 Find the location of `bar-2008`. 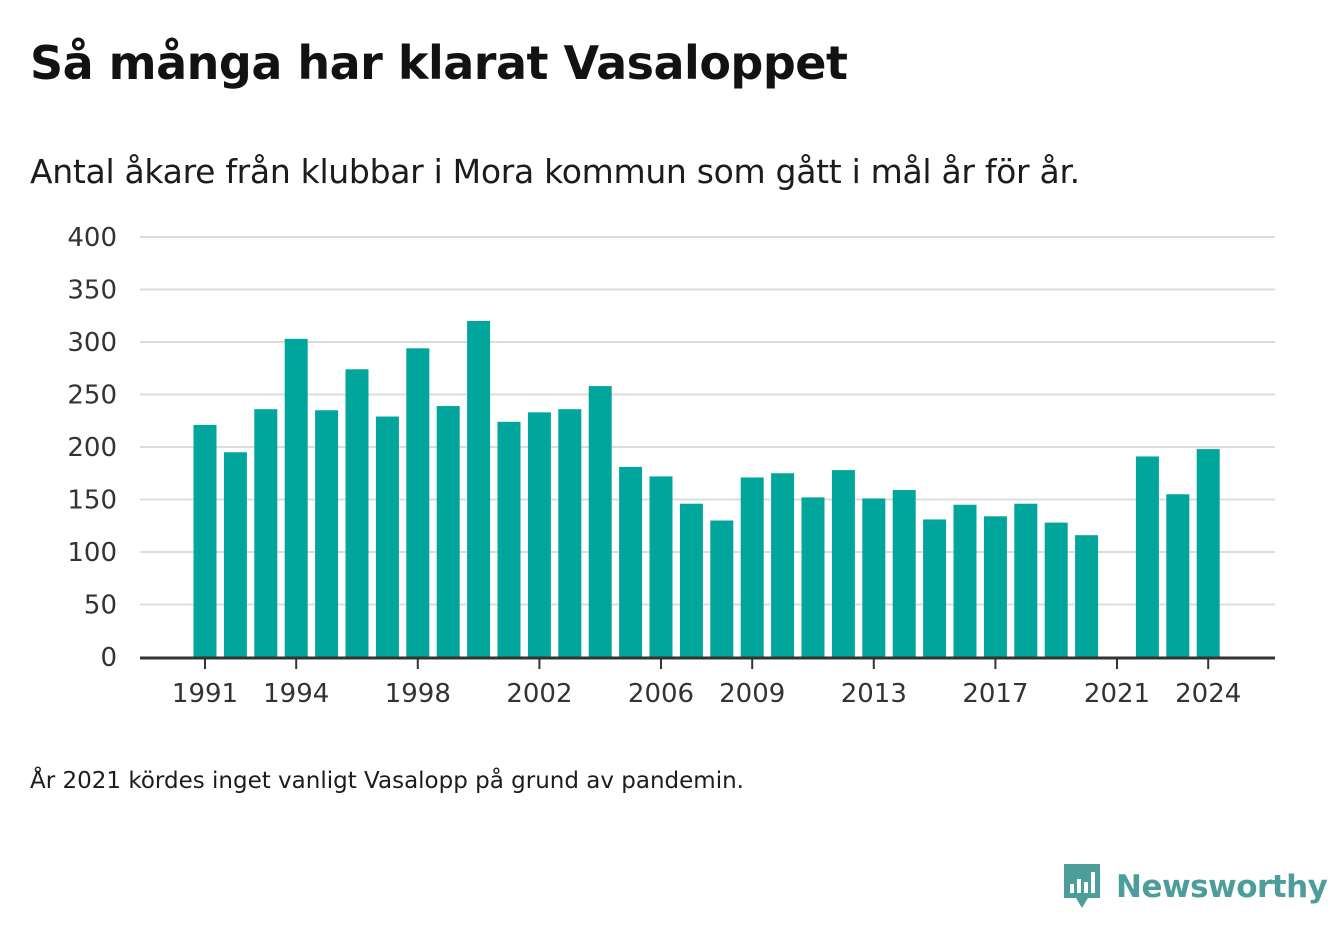

bar-2008 is located at coordinates (722, 588).